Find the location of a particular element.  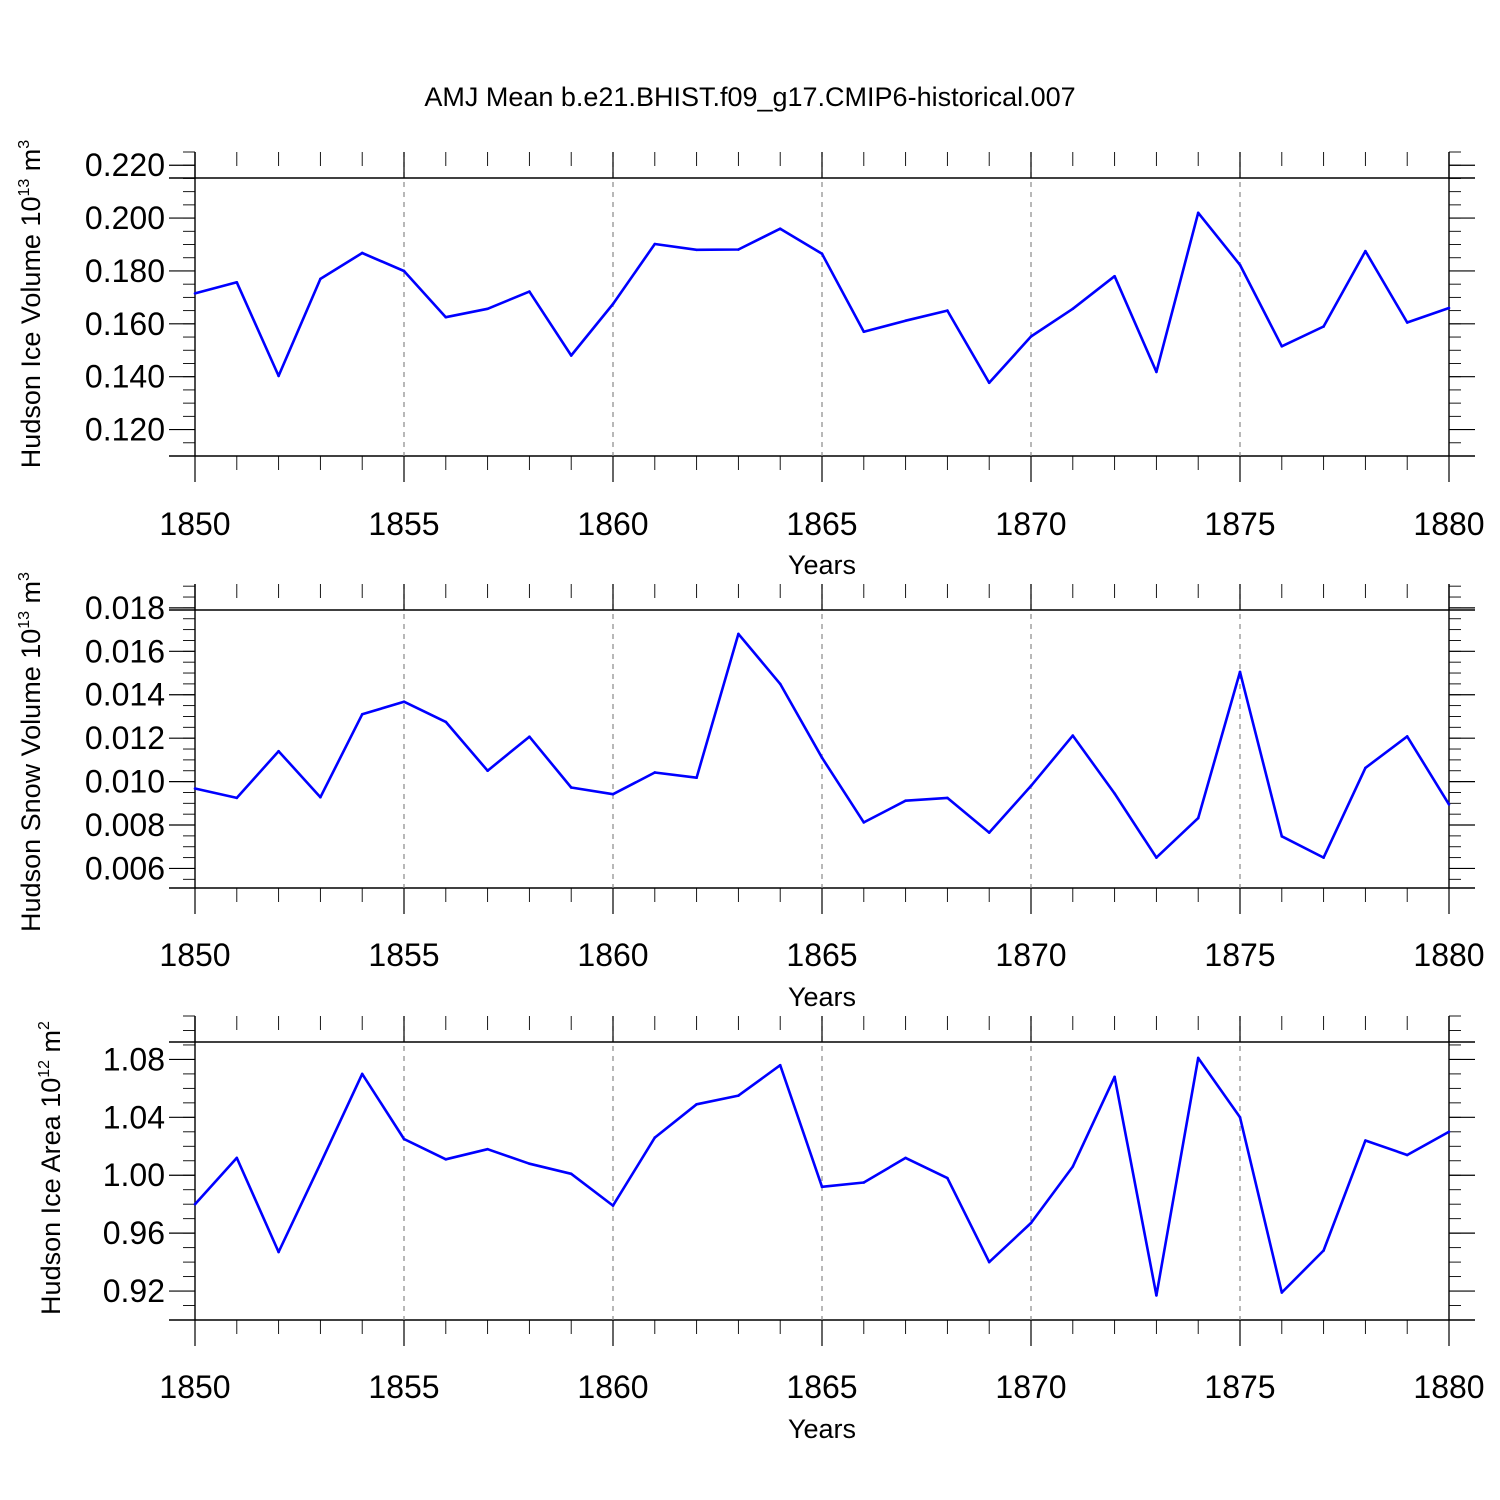

y-tick-label: 0.018 is located at coordinates (125, 608).